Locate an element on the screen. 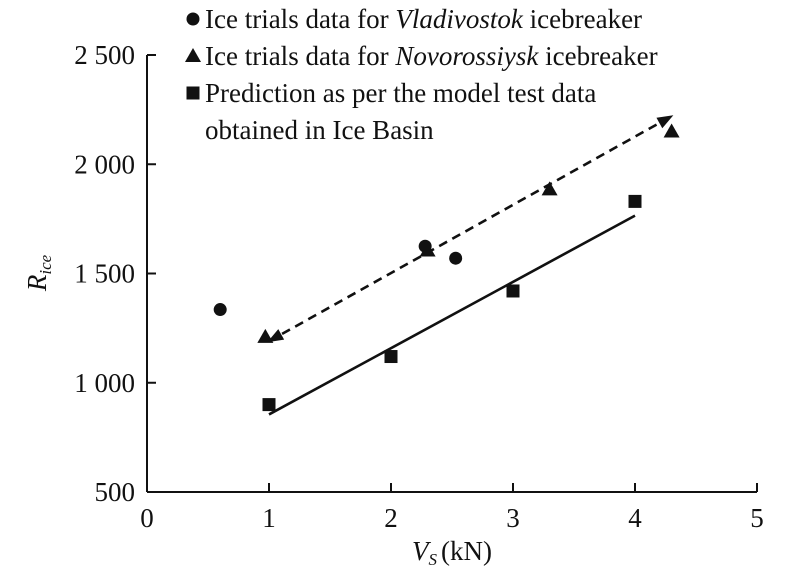  legend-circle-marker is located at coordinates (193, 19).